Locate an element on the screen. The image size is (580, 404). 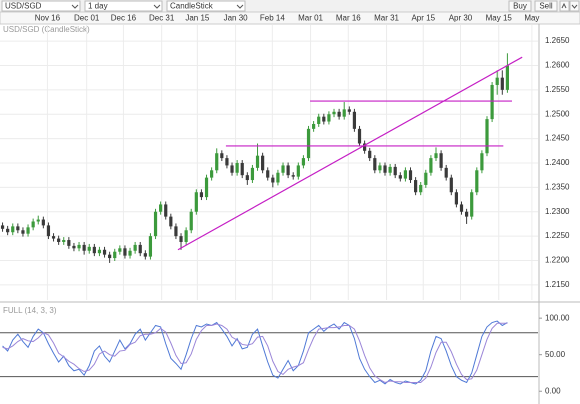
x-tick-label: Apr 30 is located at coordinates (461, 18).